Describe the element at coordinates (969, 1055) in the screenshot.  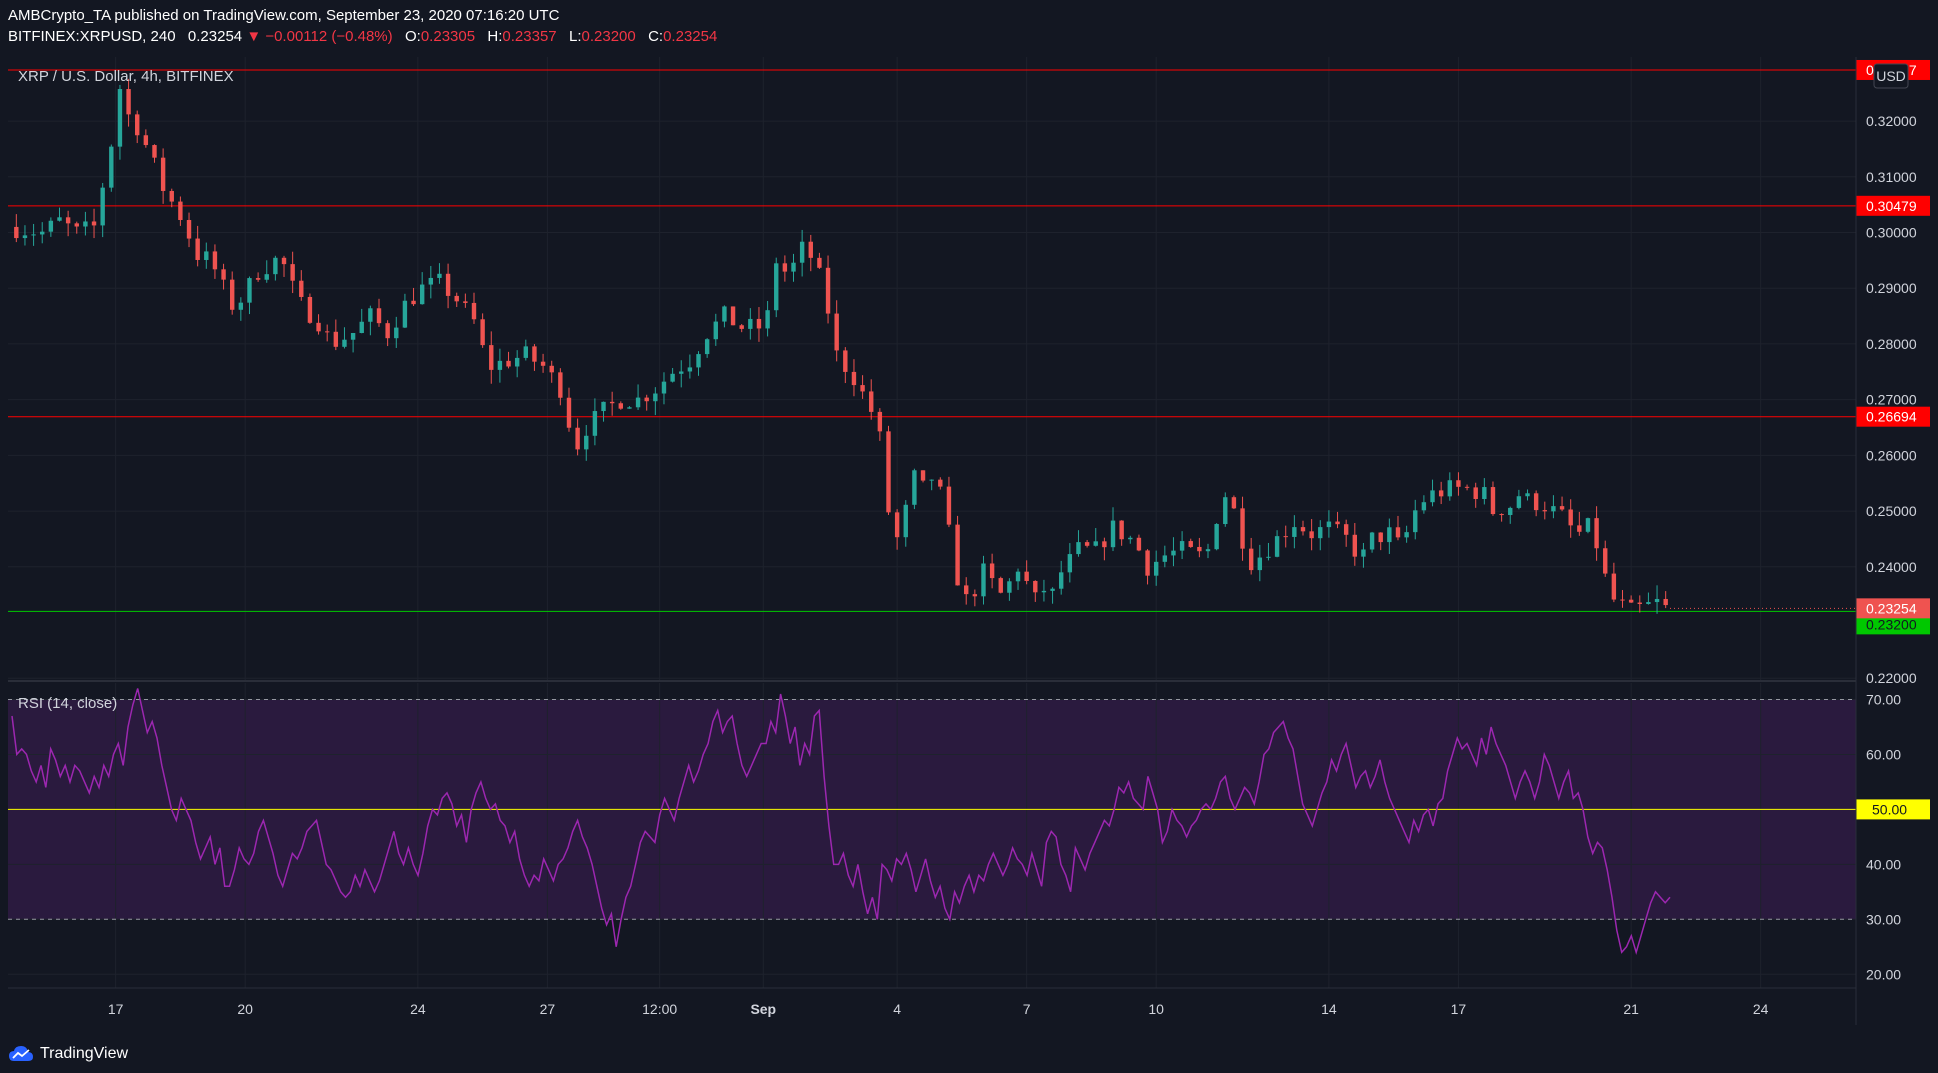
I see `footer: TradingView` at that location.